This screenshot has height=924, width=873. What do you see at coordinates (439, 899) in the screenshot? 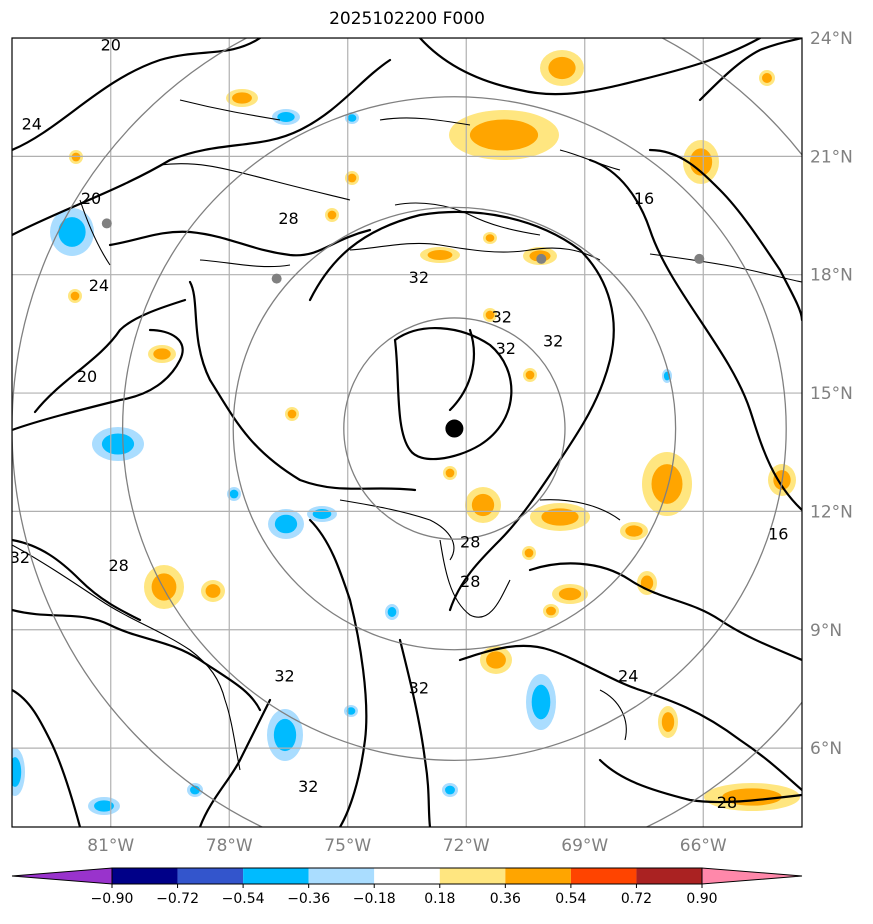
I see `colorbar-tick-label: 0.18` at bounding box center [439, 899].